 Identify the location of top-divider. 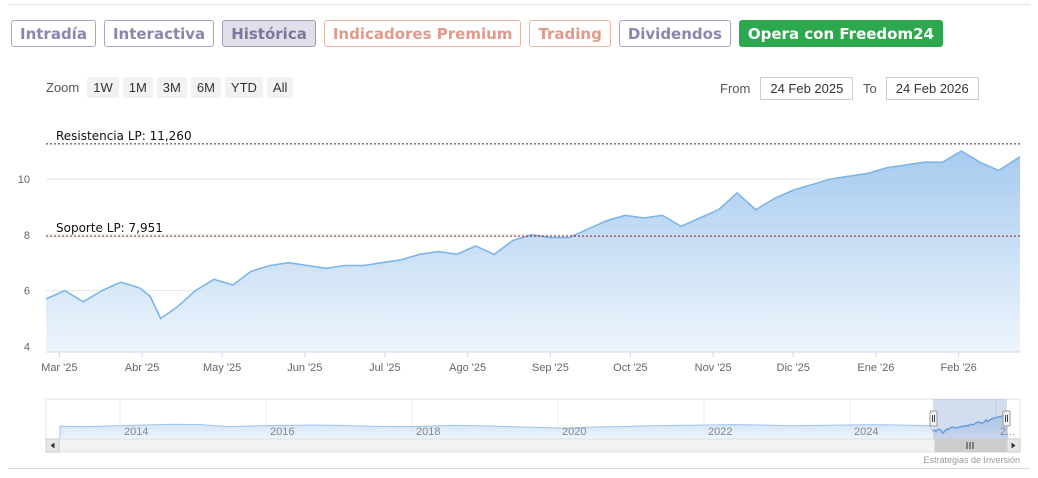
(519, 4).